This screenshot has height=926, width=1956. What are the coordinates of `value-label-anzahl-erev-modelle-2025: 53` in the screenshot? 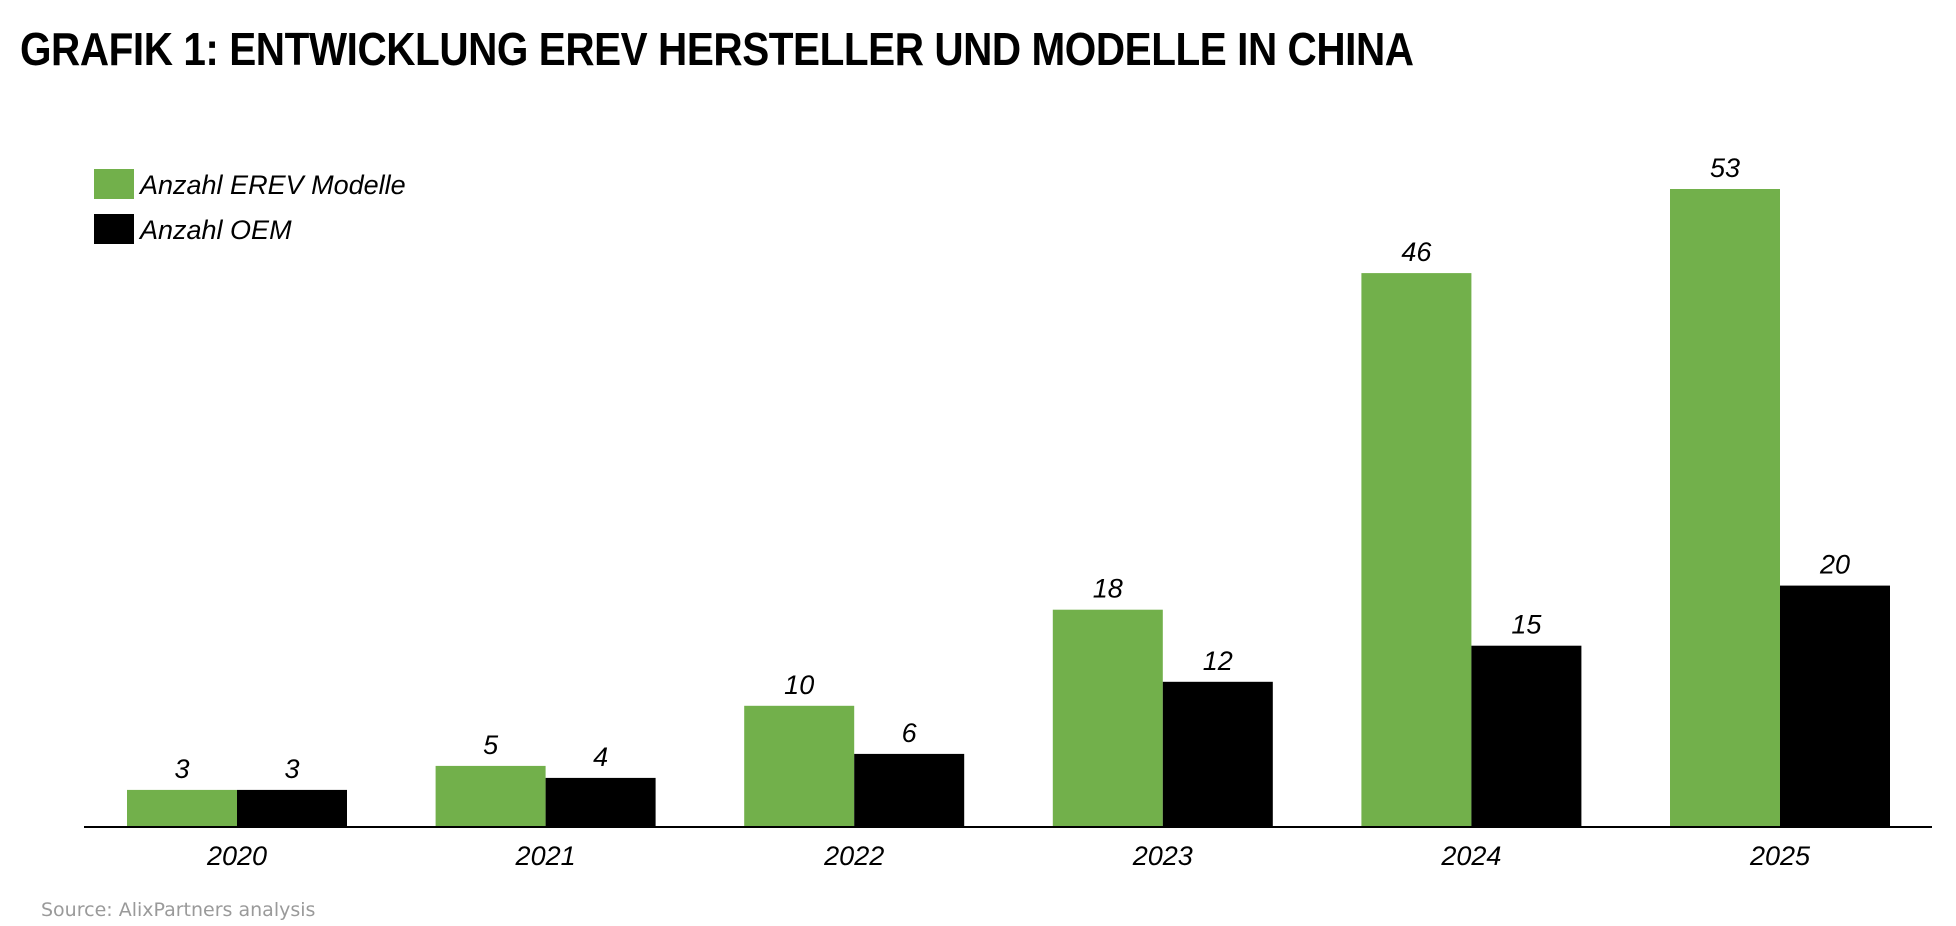 It's located at (1725, 168).